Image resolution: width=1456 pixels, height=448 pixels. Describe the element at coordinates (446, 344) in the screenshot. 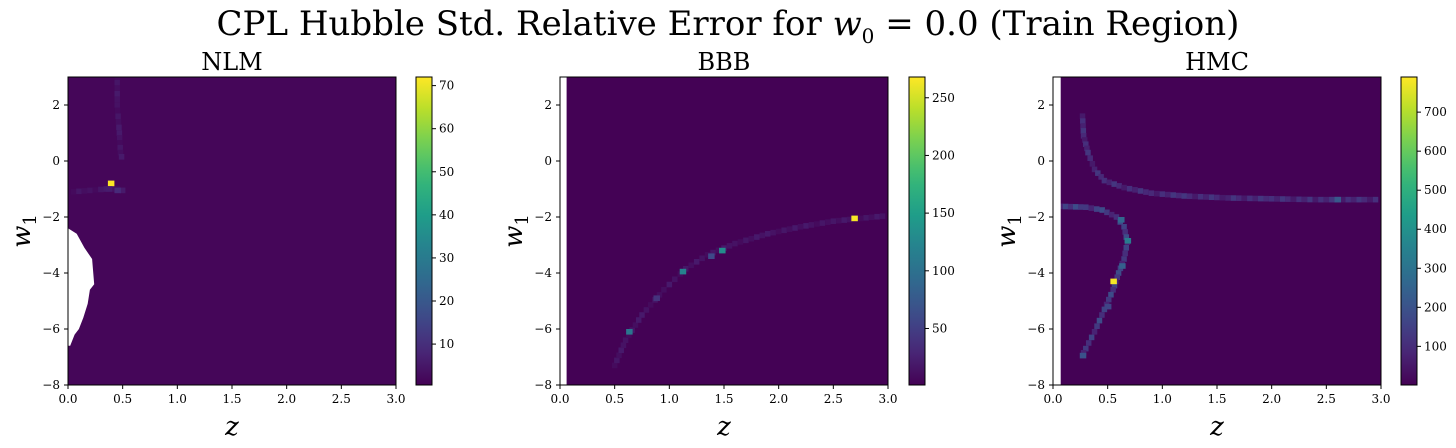

I see `colorbar-tick-label: 10` at that location.